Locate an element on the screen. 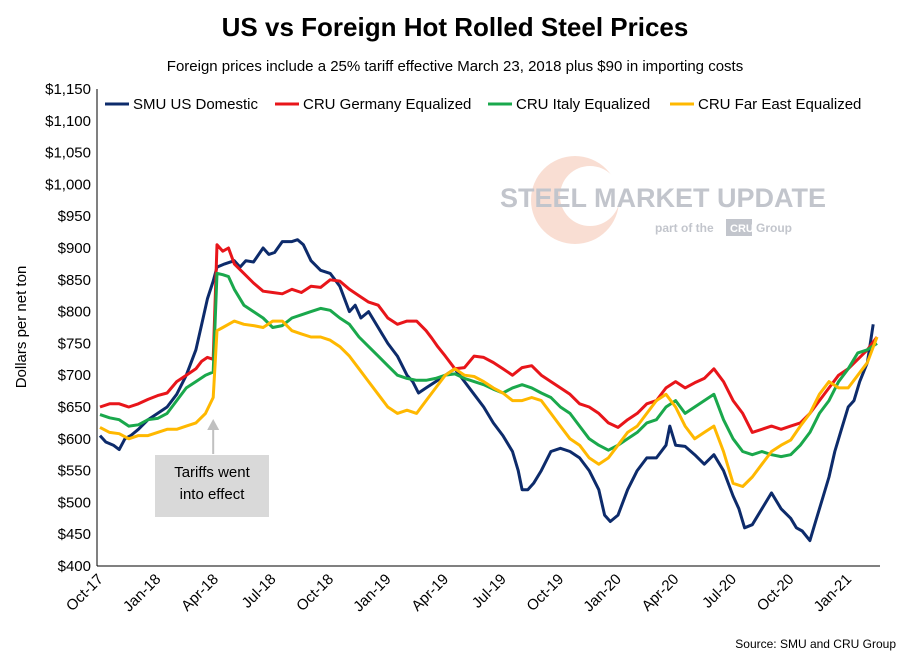  watermark-subtext: part of the is located at coordinates (684, 228).